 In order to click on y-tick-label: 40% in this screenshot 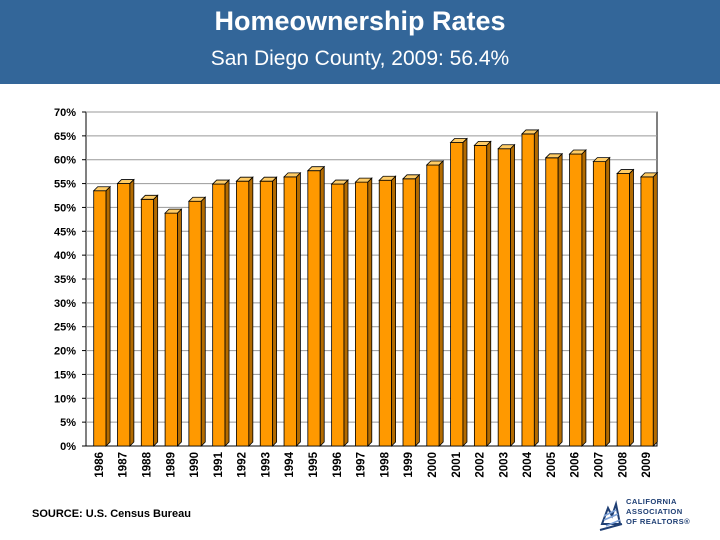, I will do `click(65, 256)`.